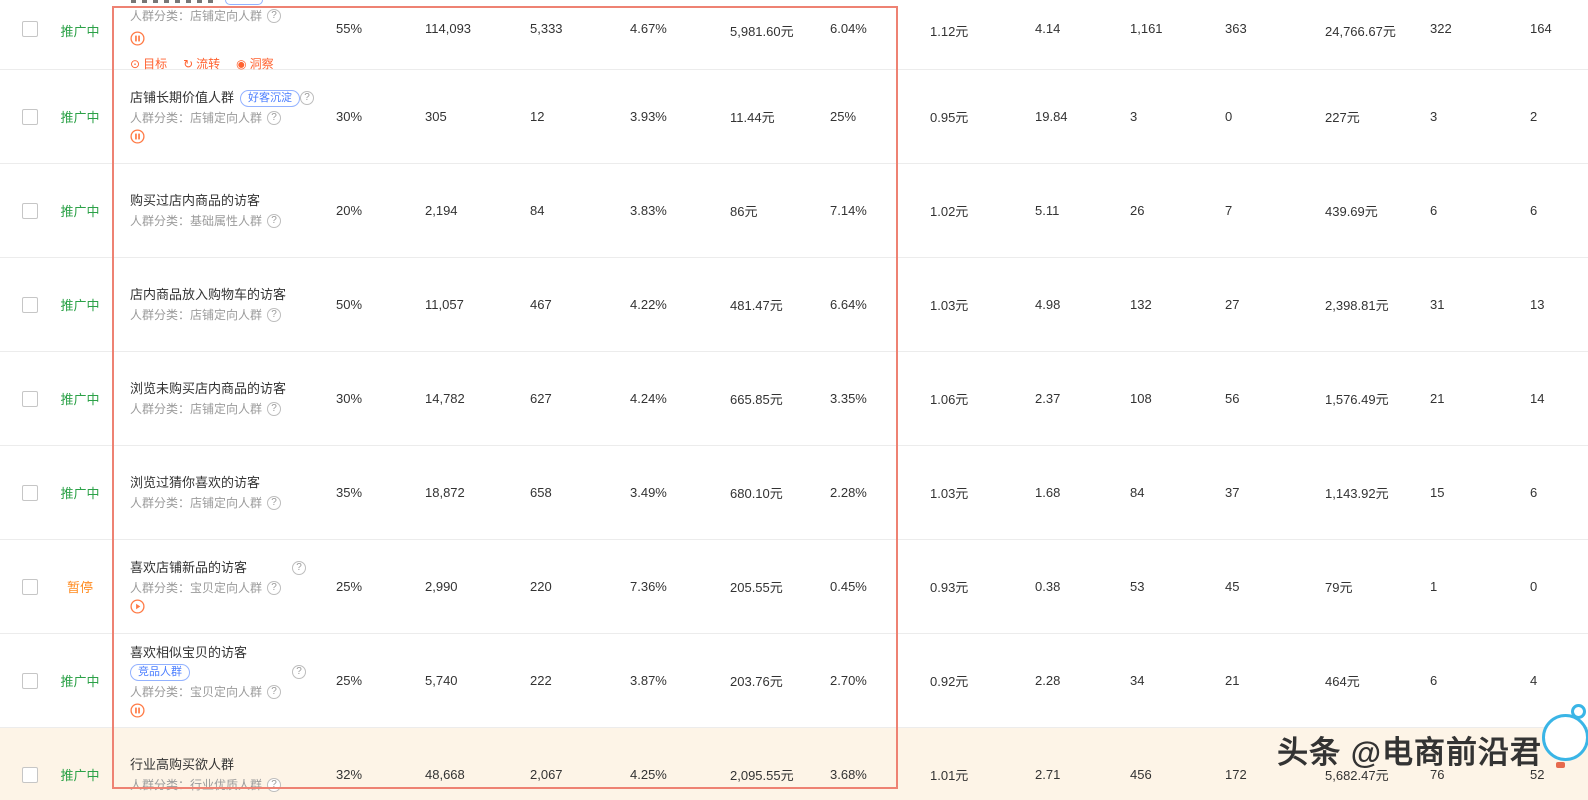 This screenshot has width=1588, height=800. Describe the element at coordinates (79, 587) in the screenshot. I see `status-badge: 暂停` at that location.